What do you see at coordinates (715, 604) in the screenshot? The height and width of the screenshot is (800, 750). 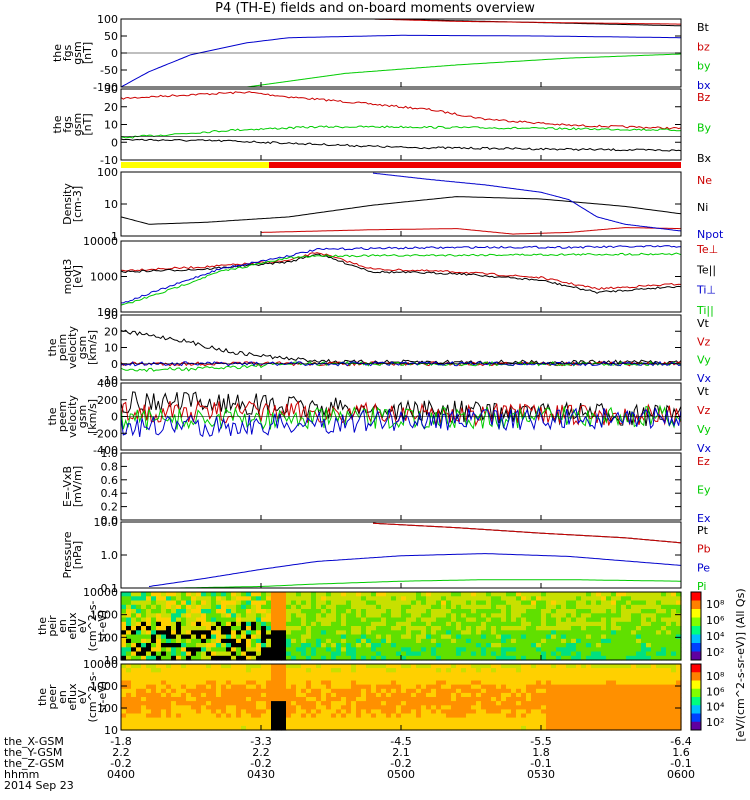 I see `colorbar-upper-tick: 10⁸` at bounding box center [715, 604].